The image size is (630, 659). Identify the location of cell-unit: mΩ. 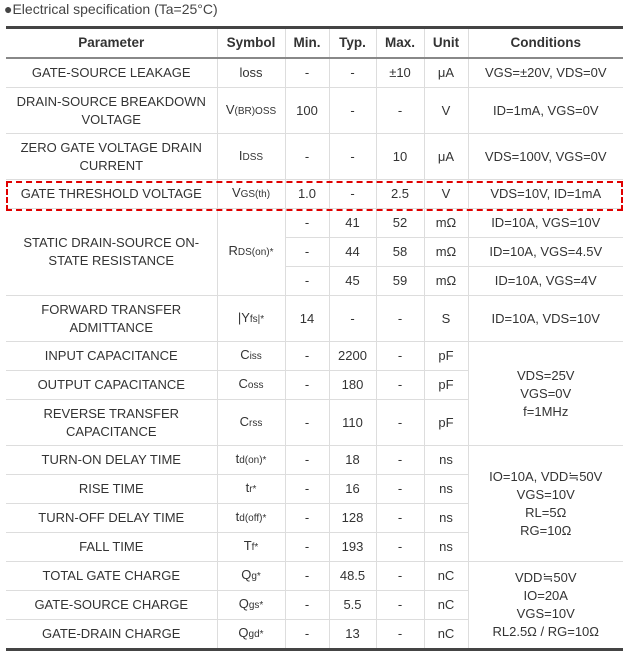
(446, 281).